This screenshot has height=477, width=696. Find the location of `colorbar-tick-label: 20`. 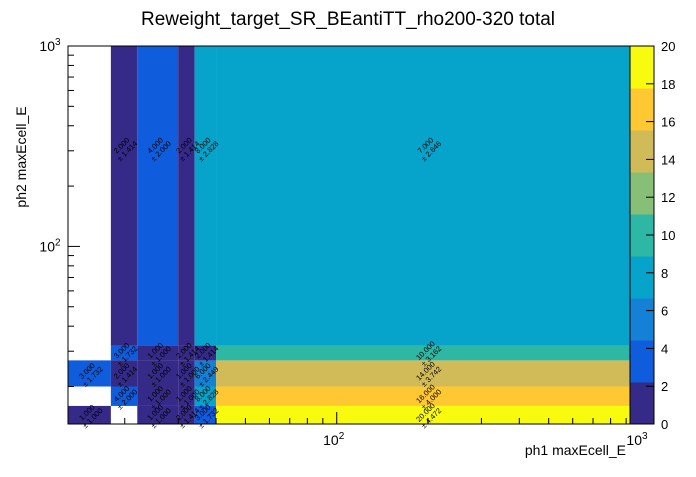

colorbar-tick-label: 20 is located at coordinates (668, 46).